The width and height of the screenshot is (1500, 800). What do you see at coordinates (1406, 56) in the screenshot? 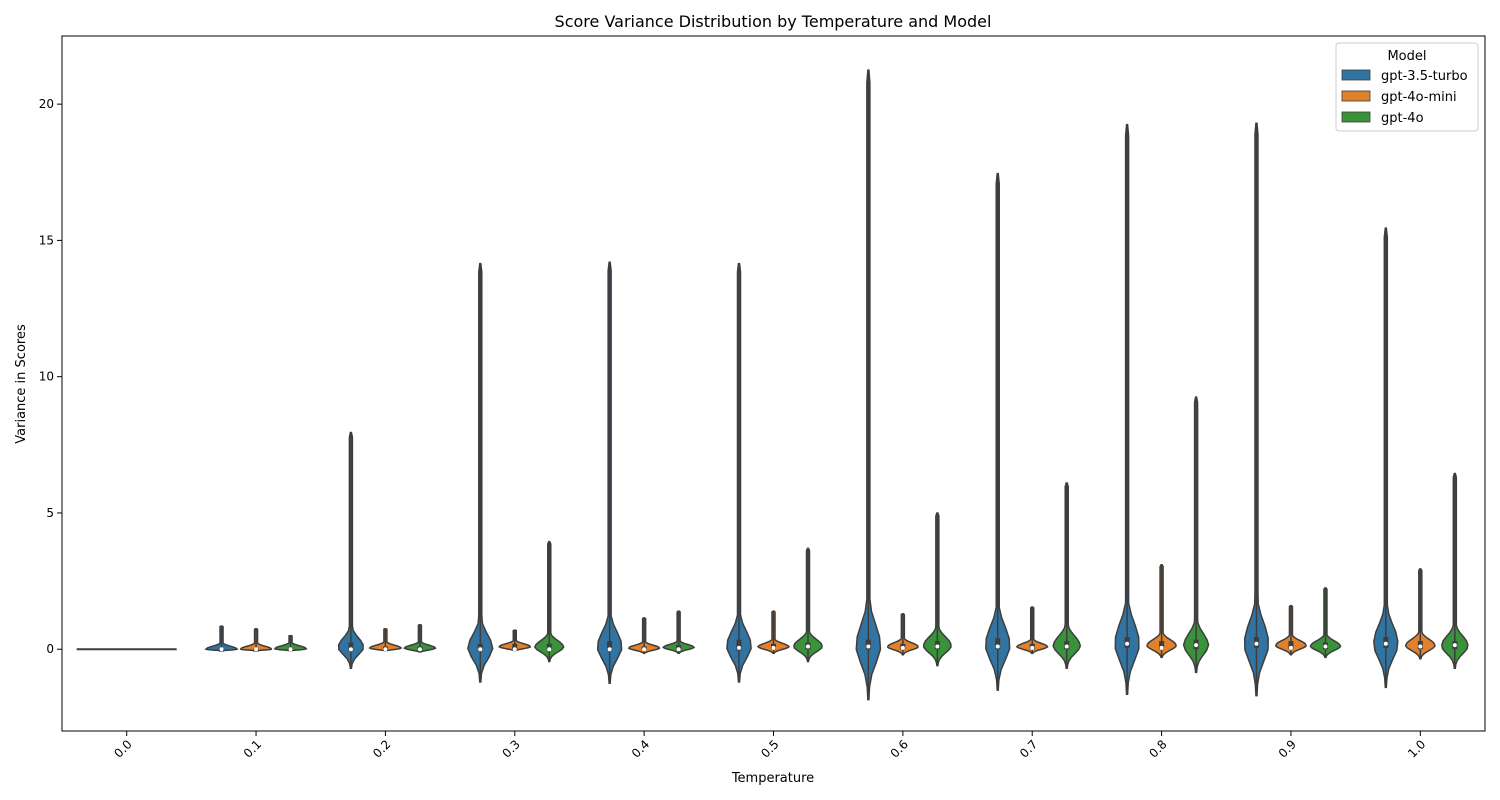
I see `legend-title: Model` at bounding box center [1406, 56].